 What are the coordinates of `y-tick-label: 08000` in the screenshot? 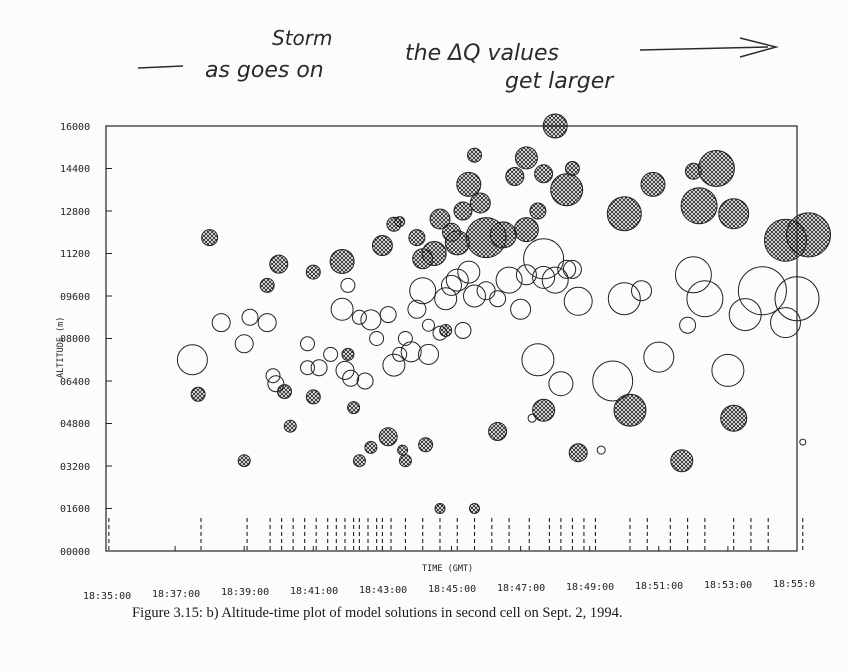 It's located at (75, 339).